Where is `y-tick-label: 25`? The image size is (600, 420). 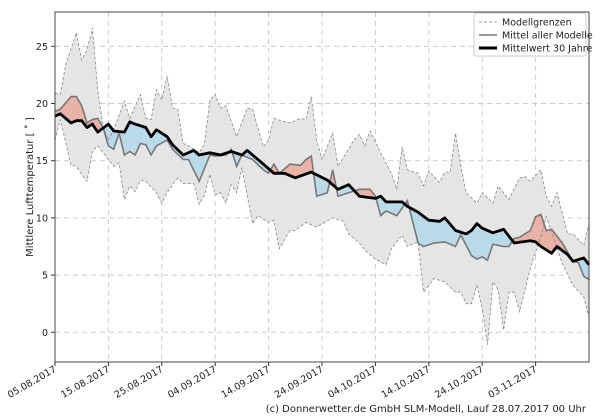
y-tick-label: 25 is located at coordinates (42, 47).